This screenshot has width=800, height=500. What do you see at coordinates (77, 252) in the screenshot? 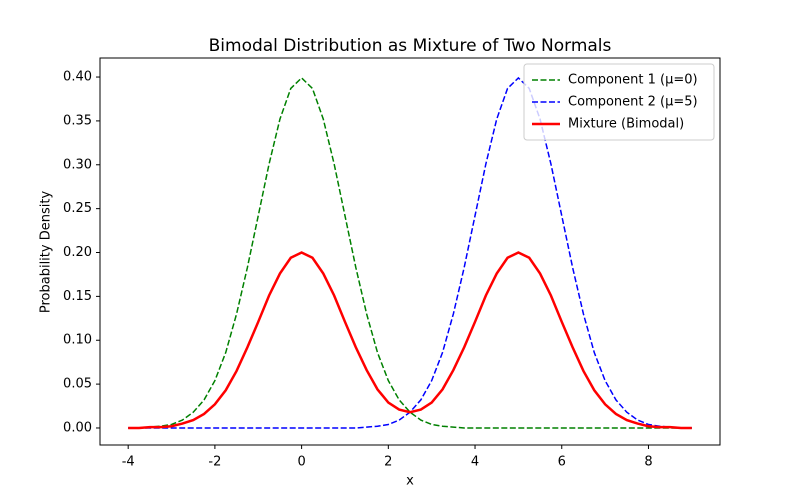
I see `y-tick-label: 0.20` at bounding box center [77, 252].